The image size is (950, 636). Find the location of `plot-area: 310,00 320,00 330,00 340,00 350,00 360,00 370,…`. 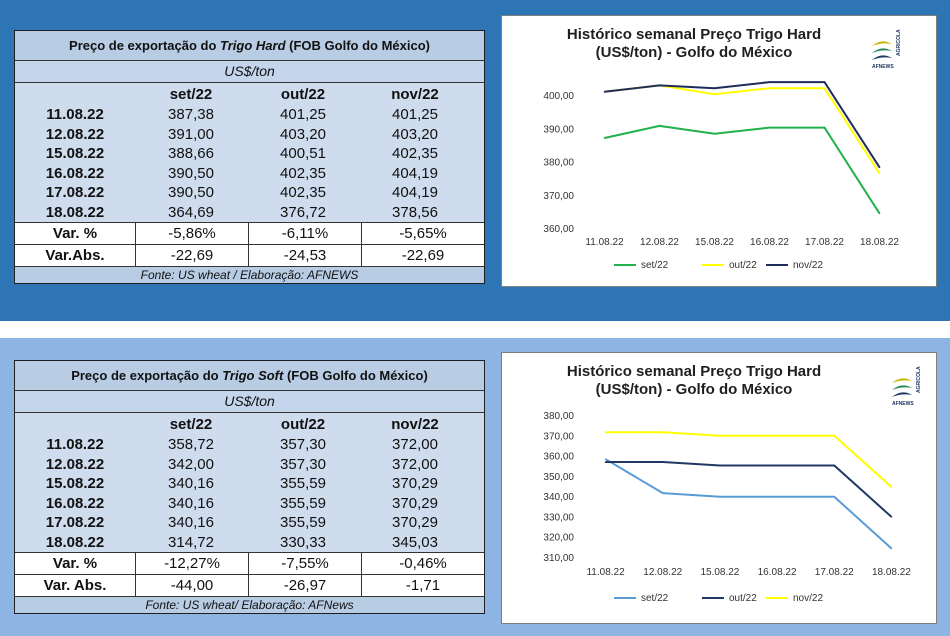

plot-area: 310,00 320,00 330,00 340,00 350,00 360,00 370,… is located at coordinates (727, 507).